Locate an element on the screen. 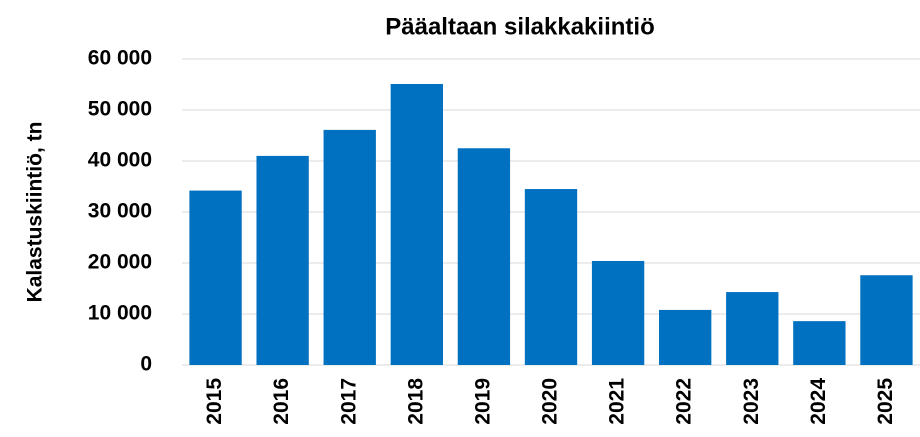 The image size is (920, 437). y-tick-label: 40 000 is located at coordinates (120, 160).